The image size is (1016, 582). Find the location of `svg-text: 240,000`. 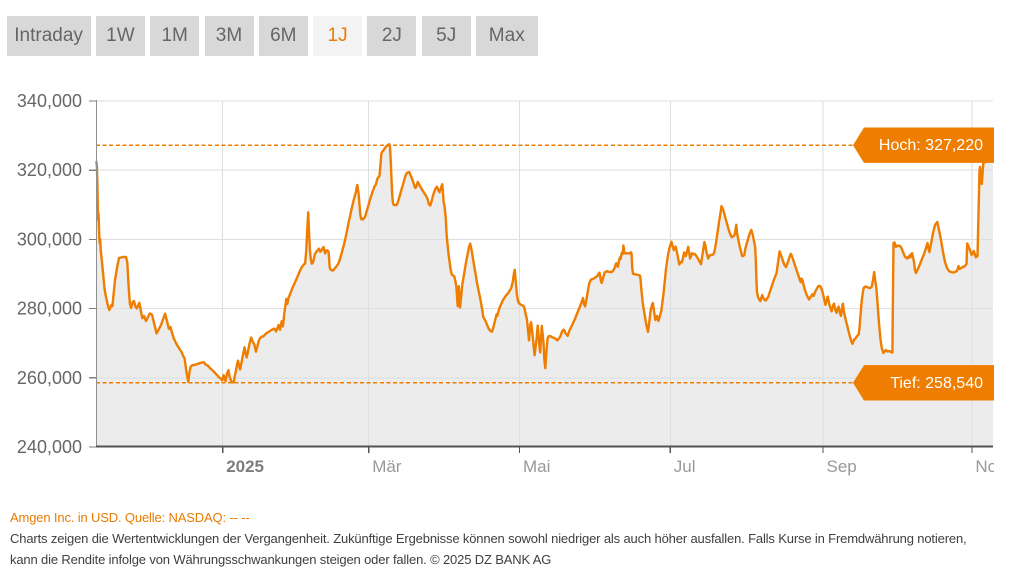

svg-text: 240,000 is located at coordinates (49, 447).